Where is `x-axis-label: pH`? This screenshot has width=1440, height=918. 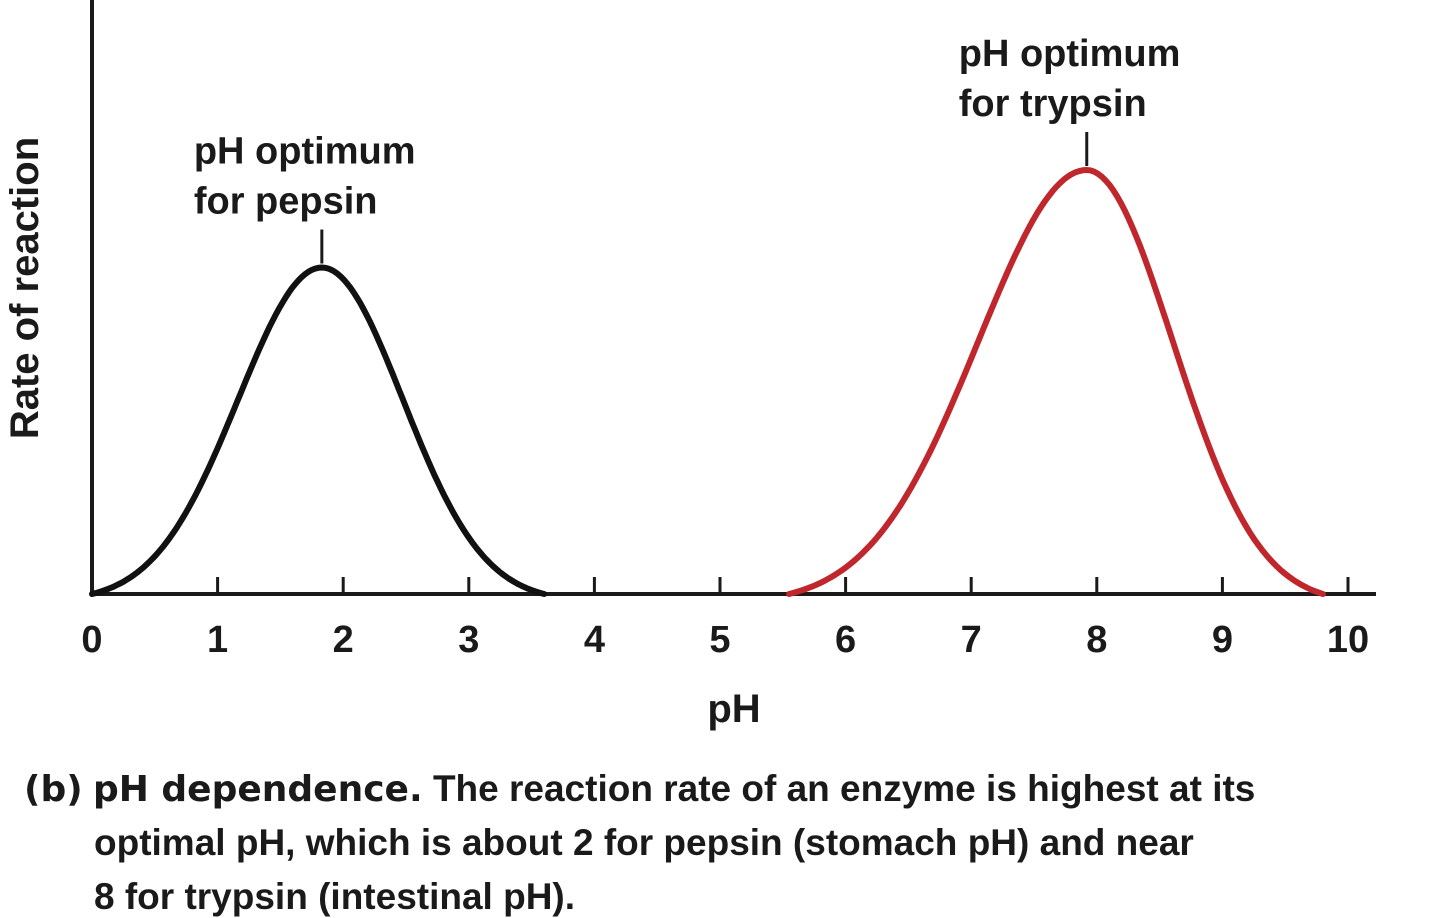
x-axis-label: pH is located at coordinates (733, 709).